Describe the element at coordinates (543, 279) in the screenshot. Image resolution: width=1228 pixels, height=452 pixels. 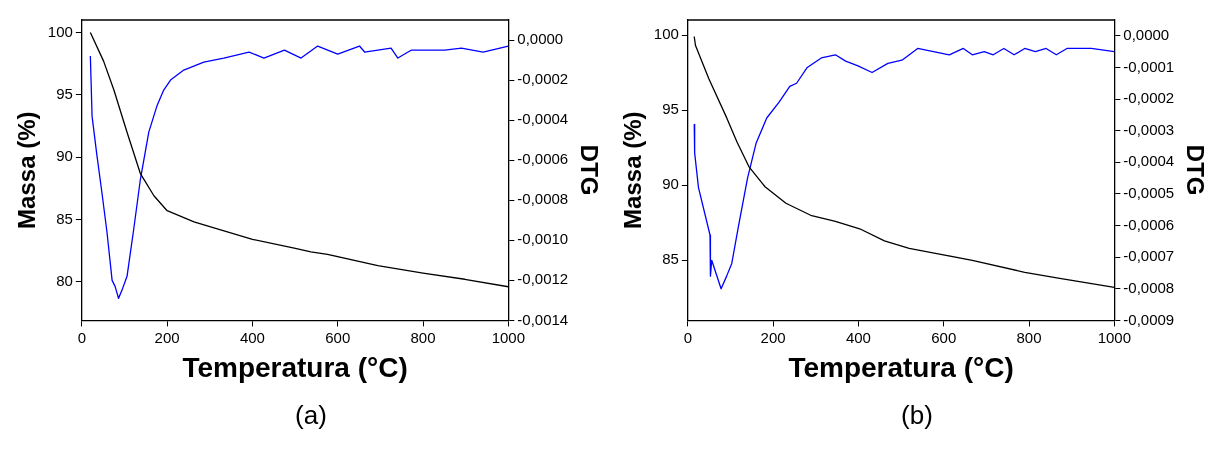
I see `y2-tick-label: -0,0012` at that location.